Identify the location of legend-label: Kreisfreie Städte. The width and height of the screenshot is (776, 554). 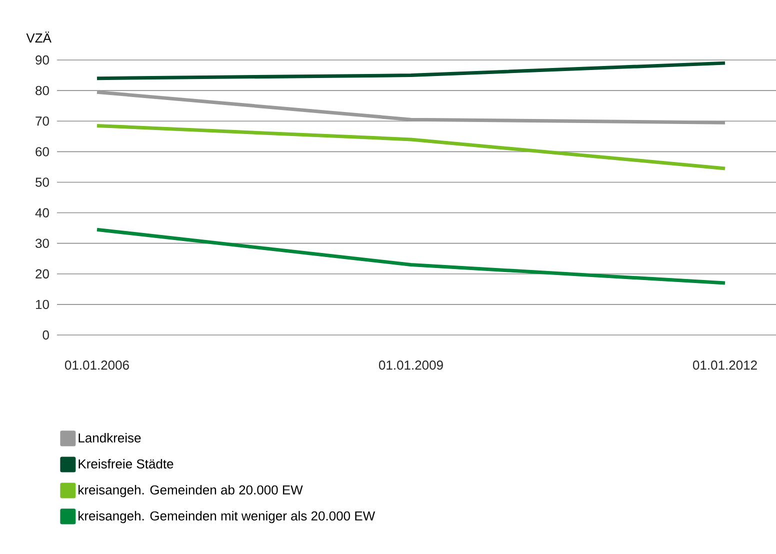
(126, 463).